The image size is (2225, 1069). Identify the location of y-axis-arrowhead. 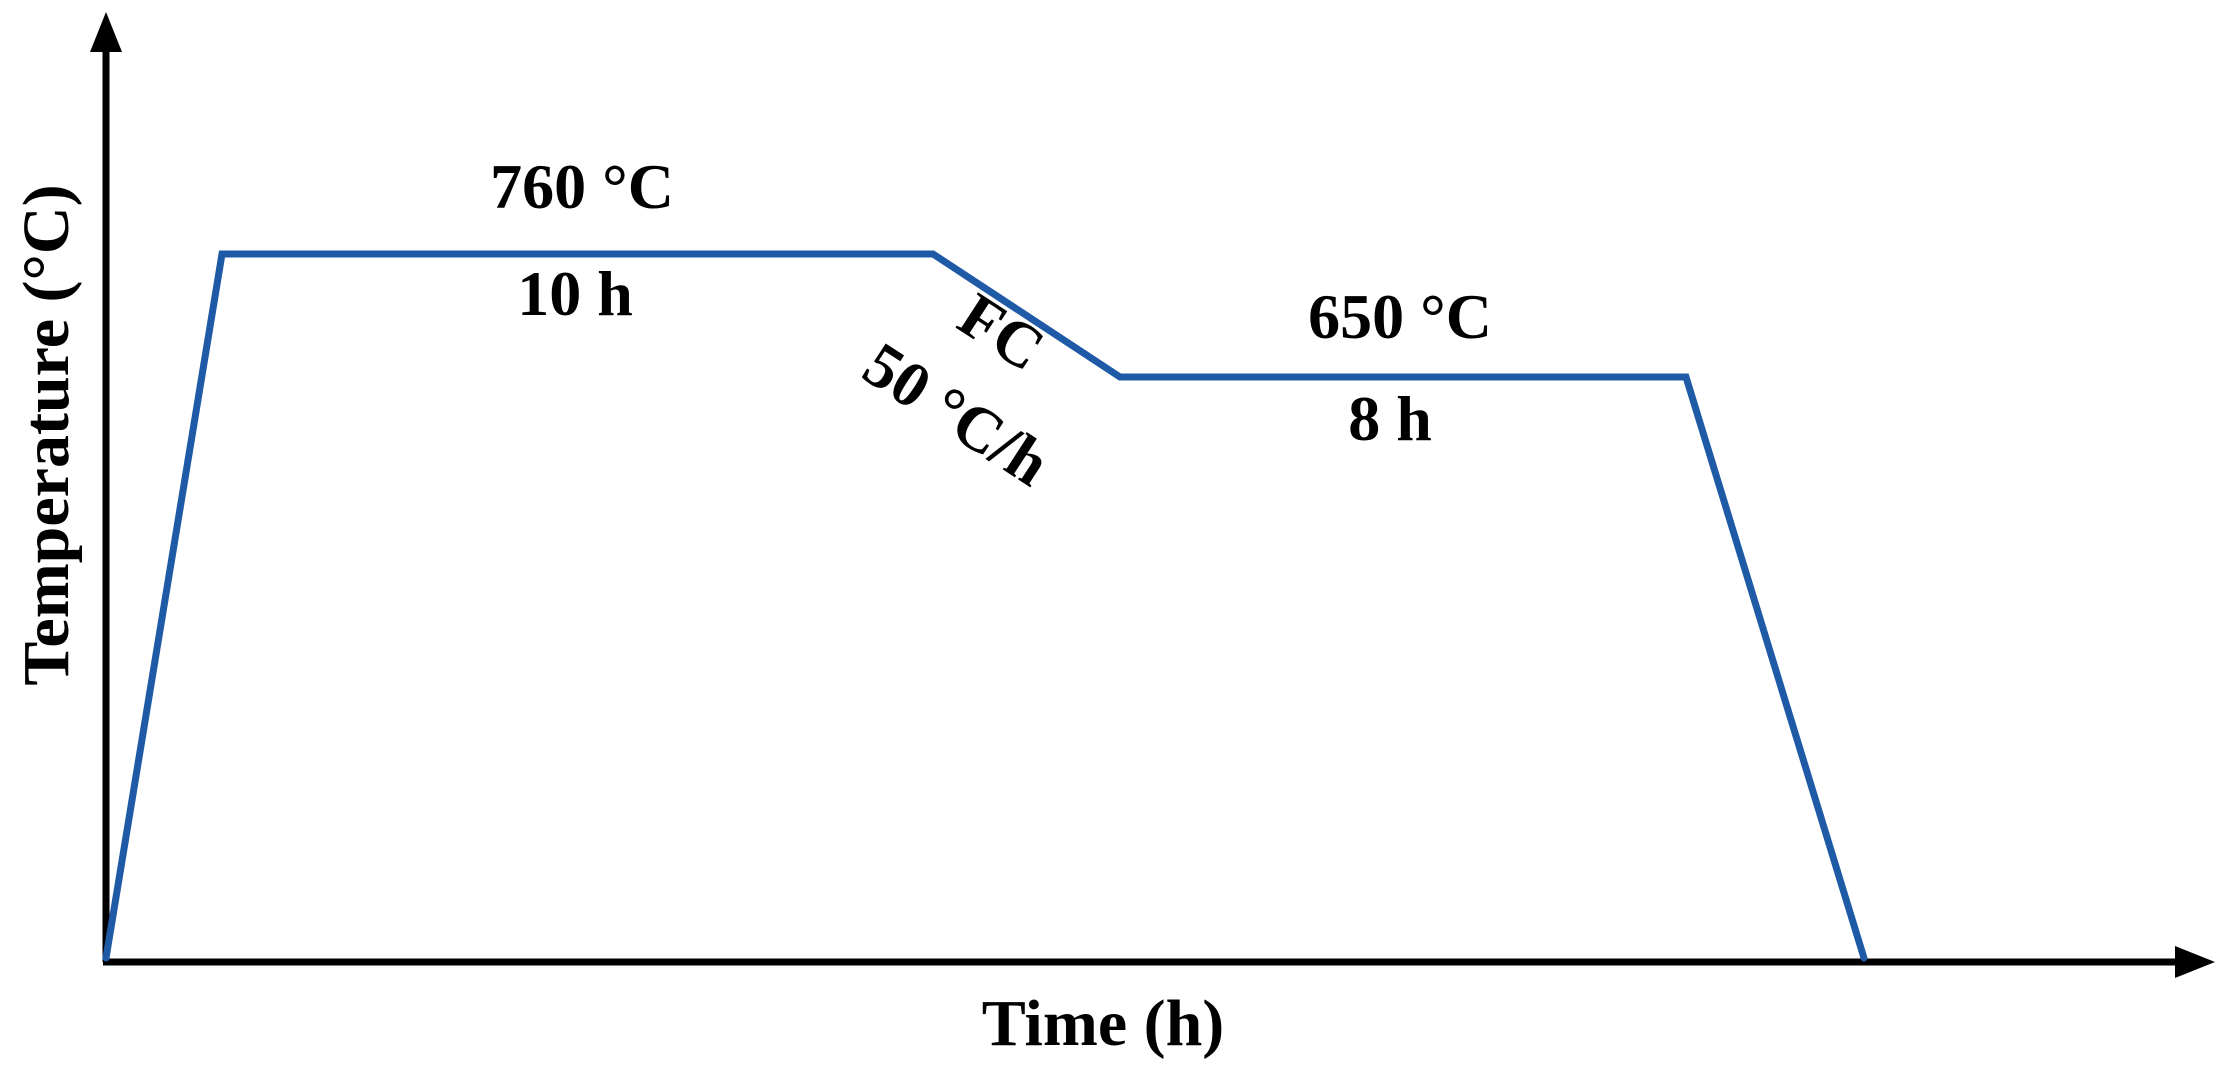
(106, 32).